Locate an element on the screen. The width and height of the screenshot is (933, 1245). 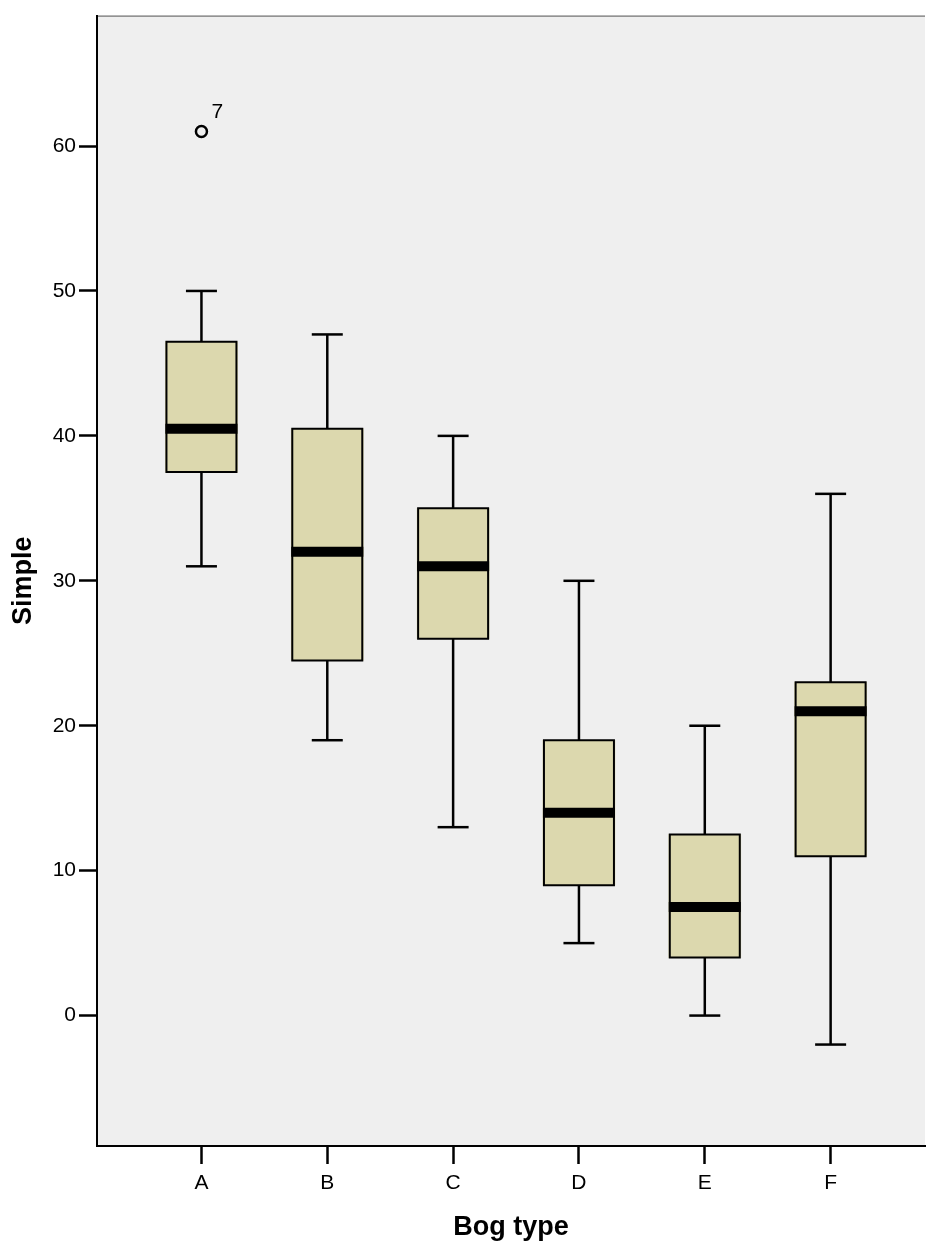
x-tick-label: B is located at coordinates (327, 1182).